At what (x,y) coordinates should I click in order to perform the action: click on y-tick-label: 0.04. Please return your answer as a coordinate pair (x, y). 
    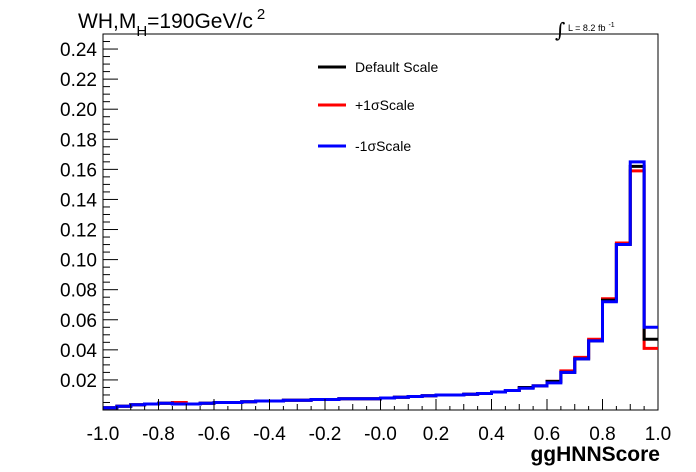
    Looking at the image, I should click on (78, 351).